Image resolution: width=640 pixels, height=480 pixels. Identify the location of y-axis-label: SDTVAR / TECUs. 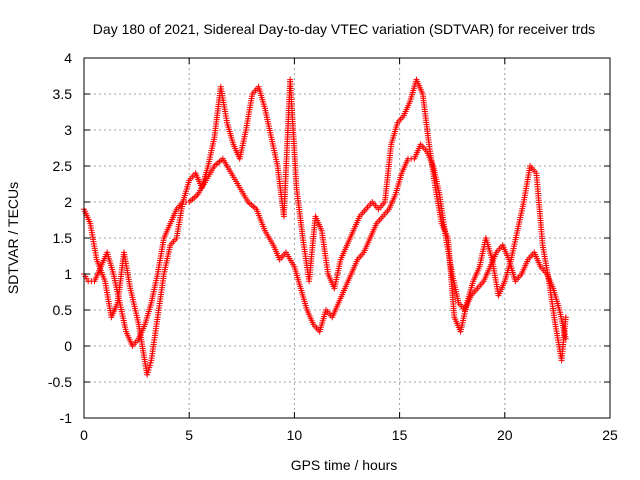
(13, 238).